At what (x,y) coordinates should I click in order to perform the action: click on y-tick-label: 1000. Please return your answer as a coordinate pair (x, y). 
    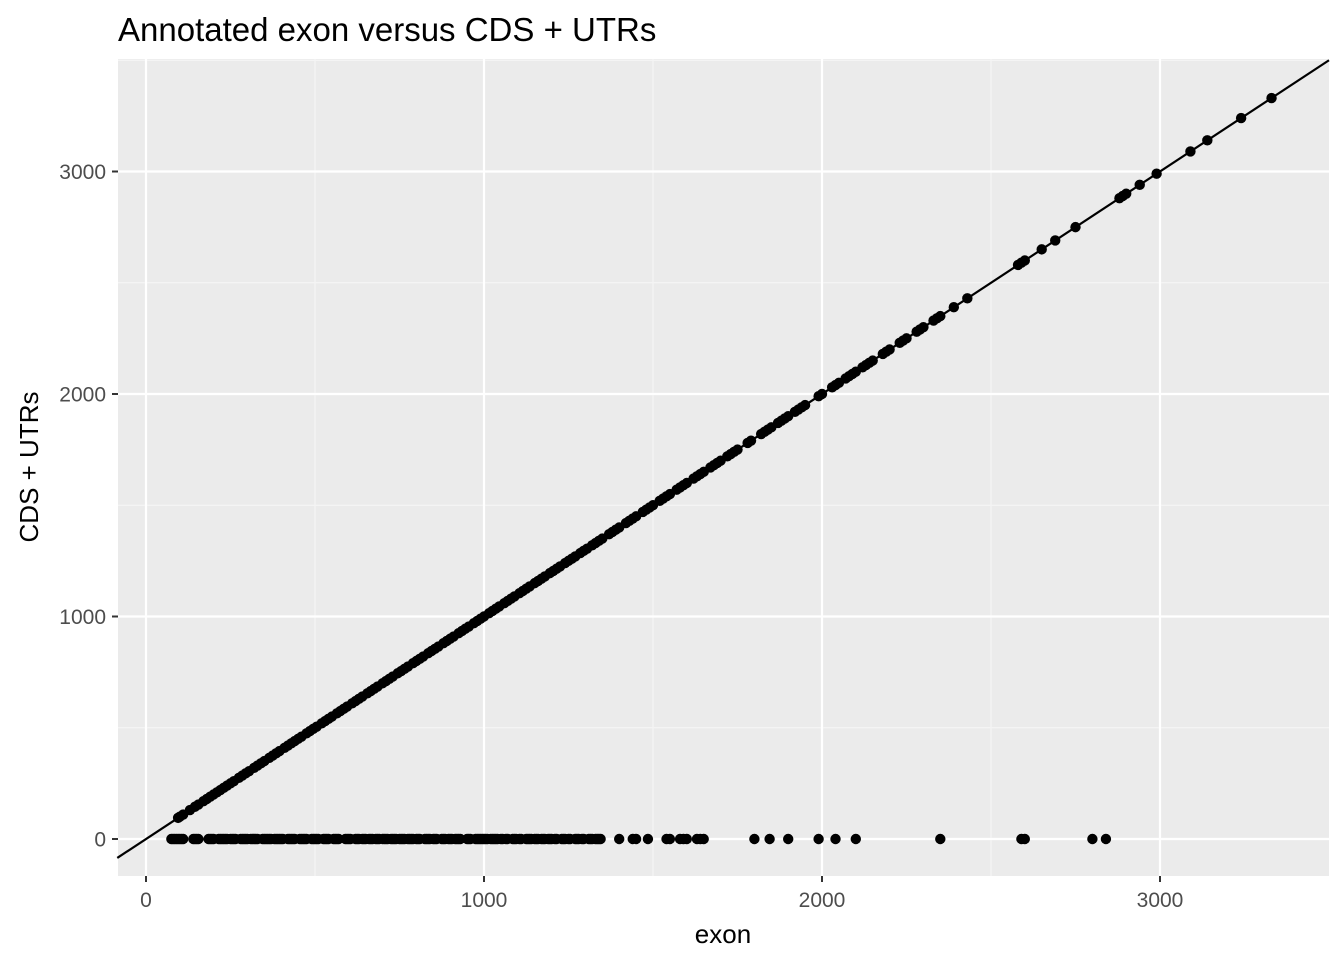
    Looking at the image, I should click on (82, 617).